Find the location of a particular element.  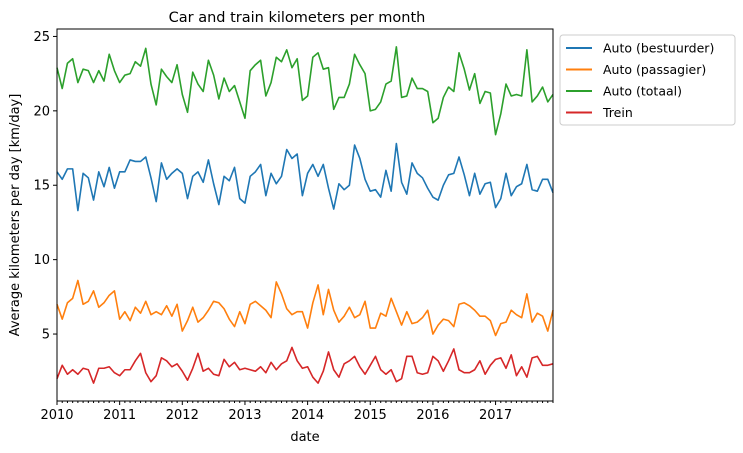

x-axis-label: date is located at coordinates (304, 437).